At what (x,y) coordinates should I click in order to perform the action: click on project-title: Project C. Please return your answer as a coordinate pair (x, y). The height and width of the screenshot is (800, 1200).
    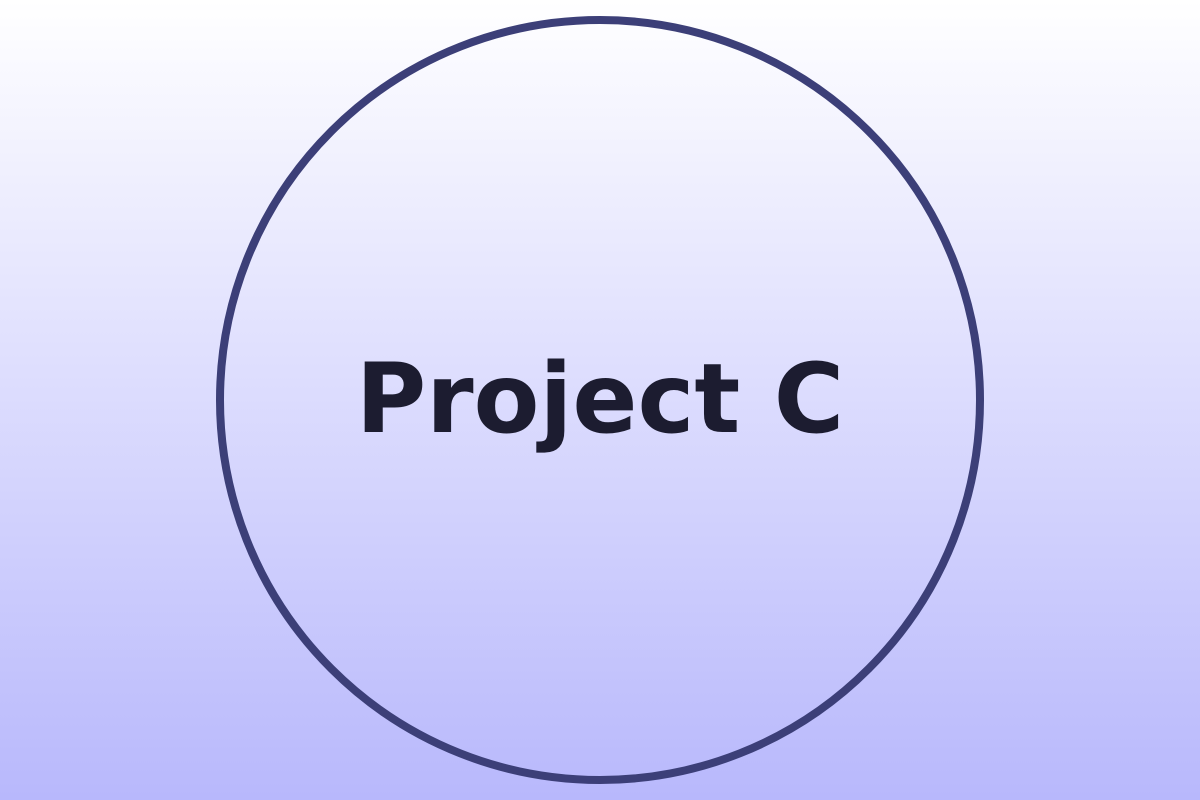
    Looking at the image, I should click on (600, 399).